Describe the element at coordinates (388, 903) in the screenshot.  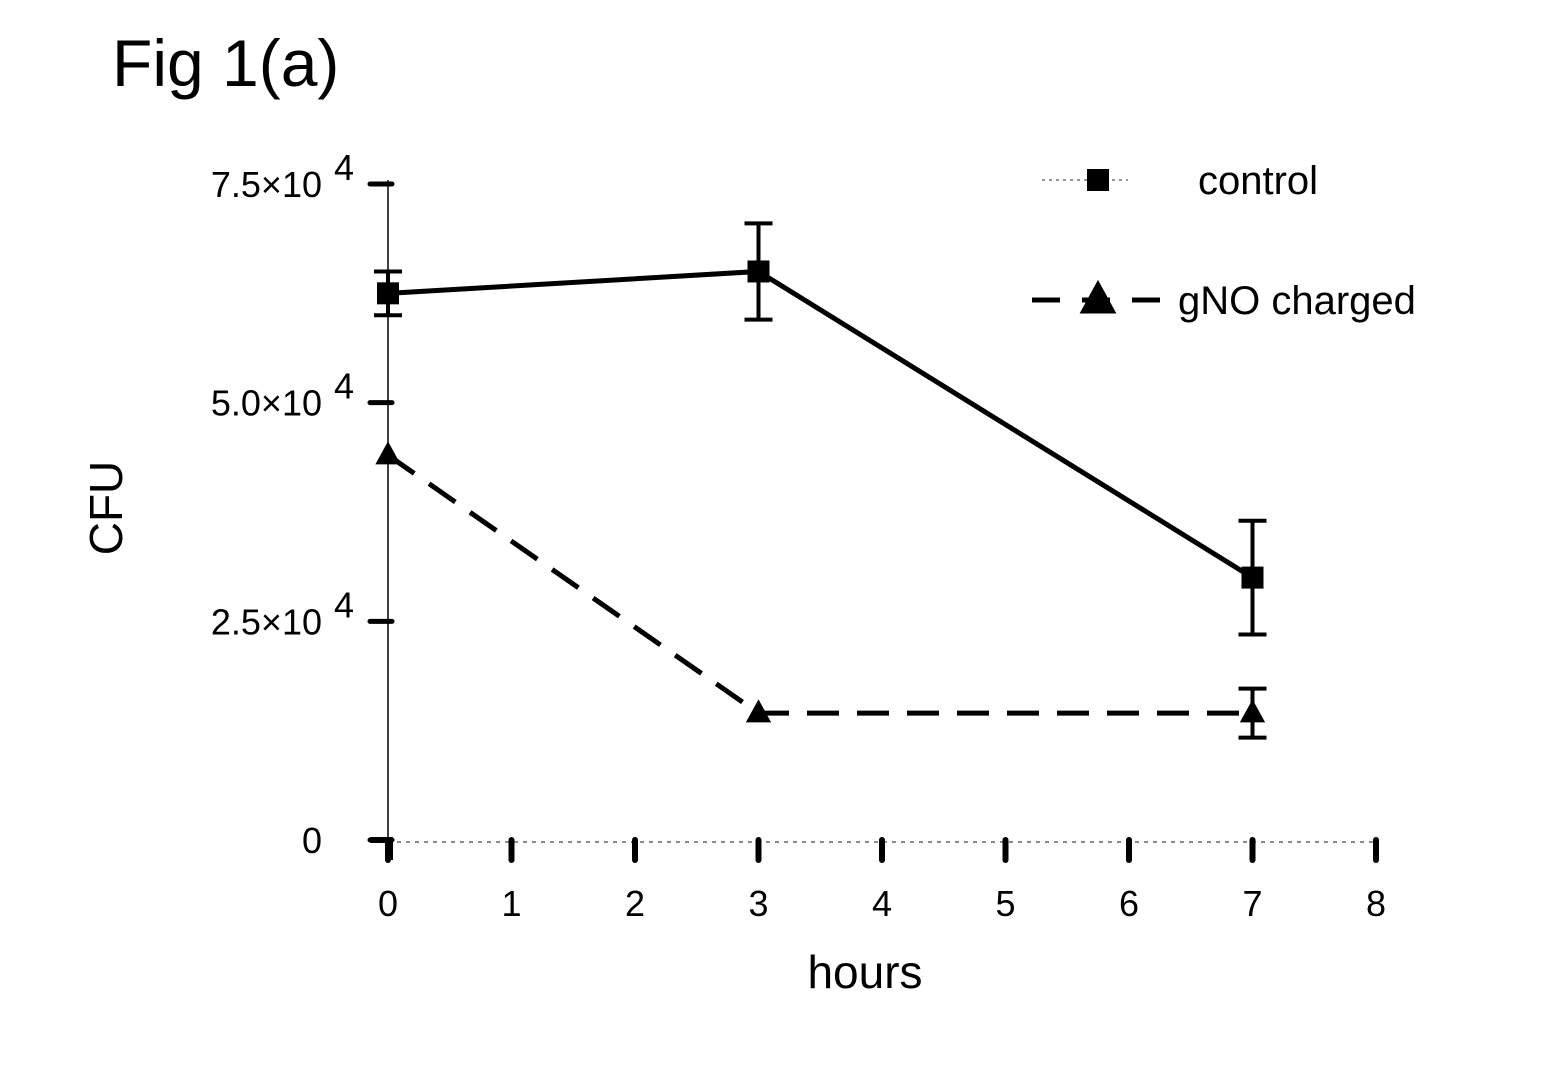
I see `x-tick-label: 0` at that location.